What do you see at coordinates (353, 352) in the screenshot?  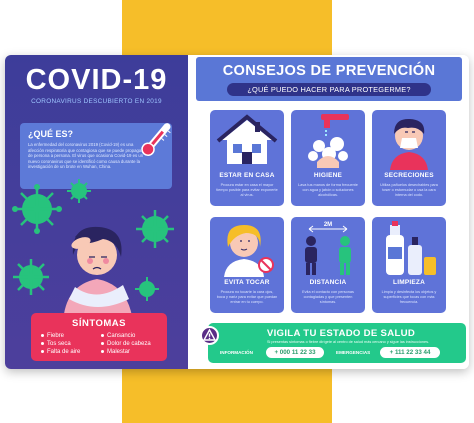 I see `emergency-label: EMERGENCIAS` at bounding box center [353, 352].